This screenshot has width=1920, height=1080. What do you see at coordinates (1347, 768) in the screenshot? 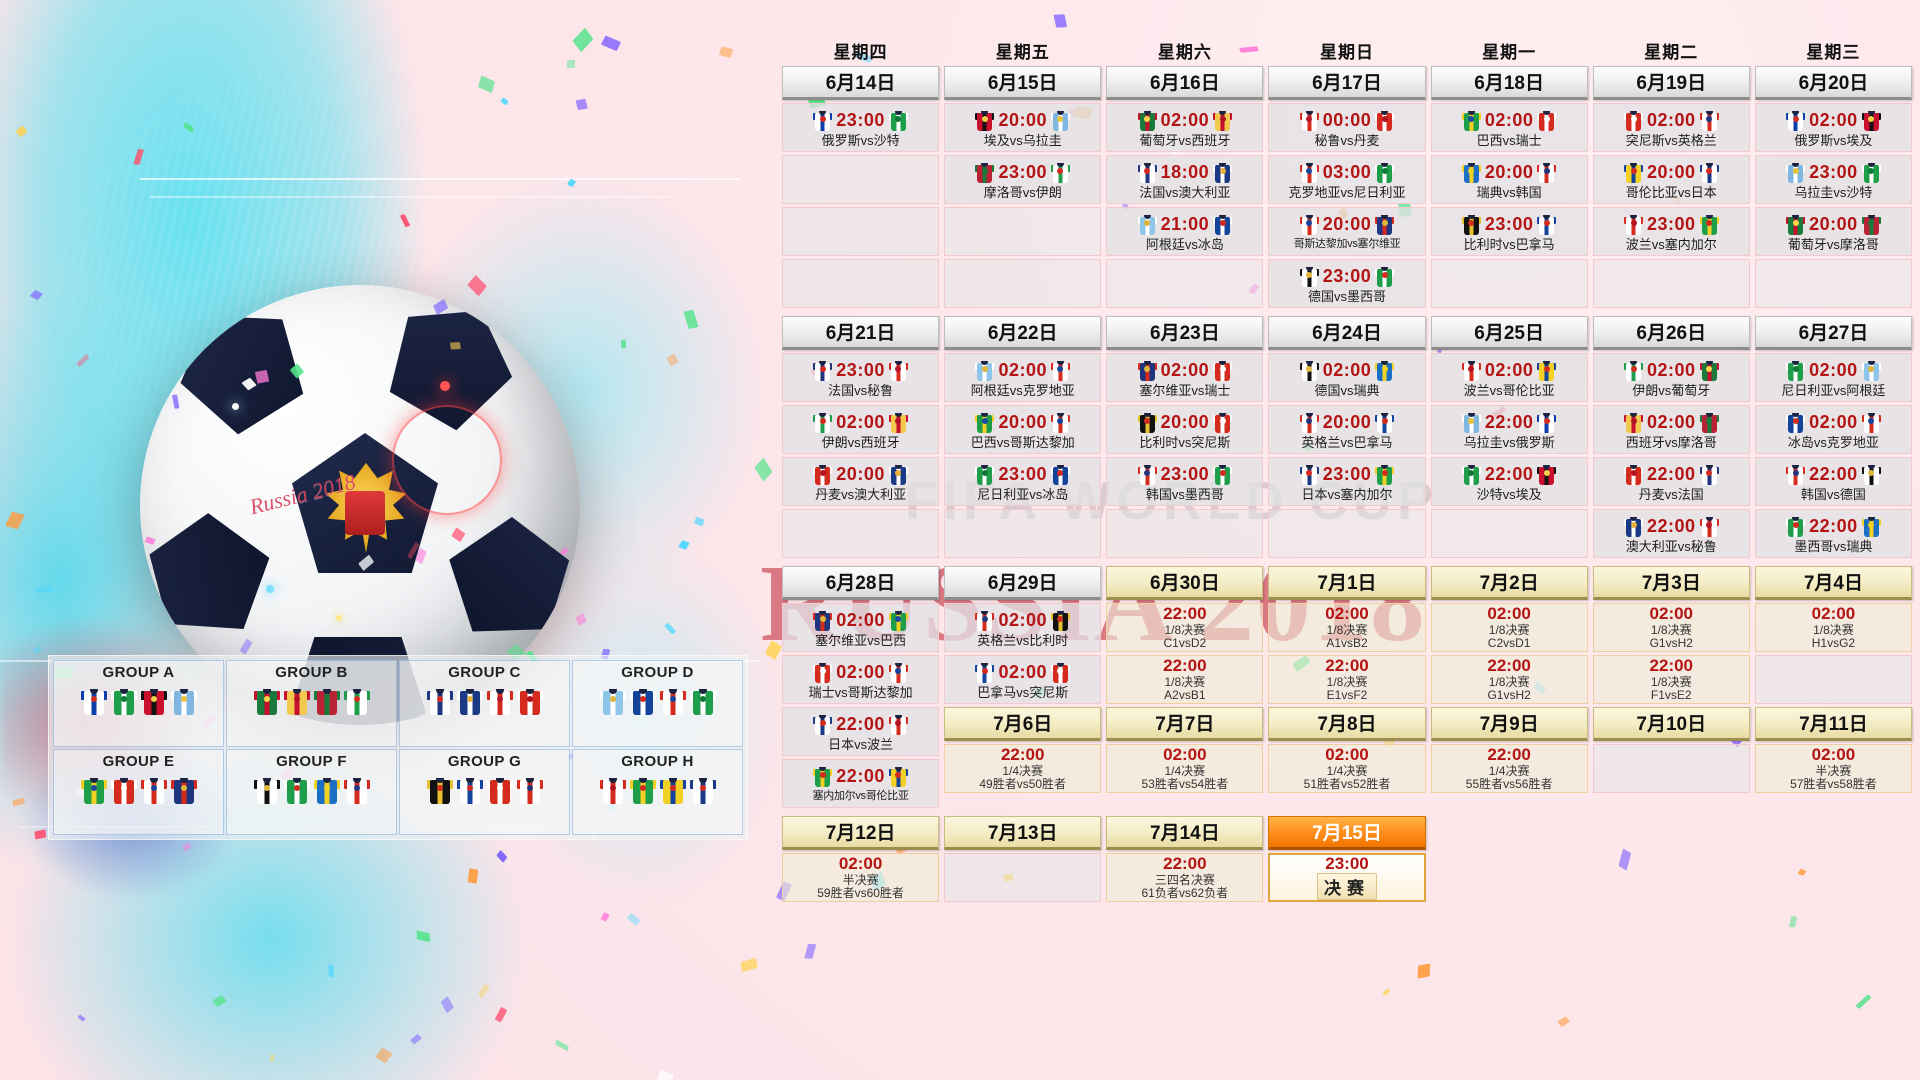
I see `knockout-match-cell: 02:00 1/4决赛 51胜者vs52胜者` at bounding box center [1347, 768].